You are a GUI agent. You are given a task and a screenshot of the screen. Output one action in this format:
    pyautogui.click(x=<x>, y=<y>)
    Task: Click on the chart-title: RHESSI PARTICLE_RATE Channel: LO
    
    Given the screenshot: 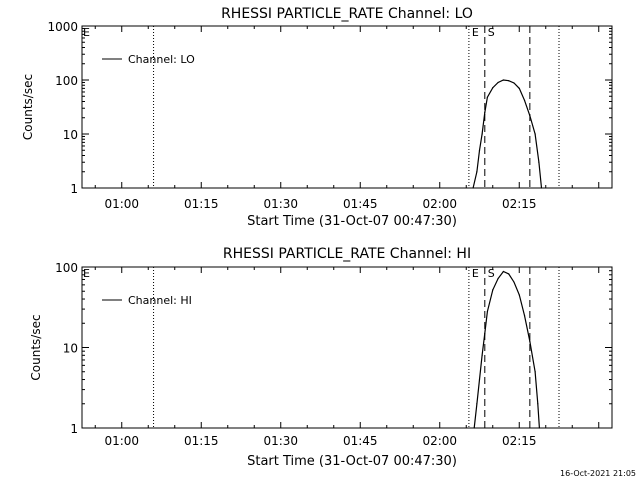 What is the action you would take?
    pyautogui.click(x=347, y=14)
    